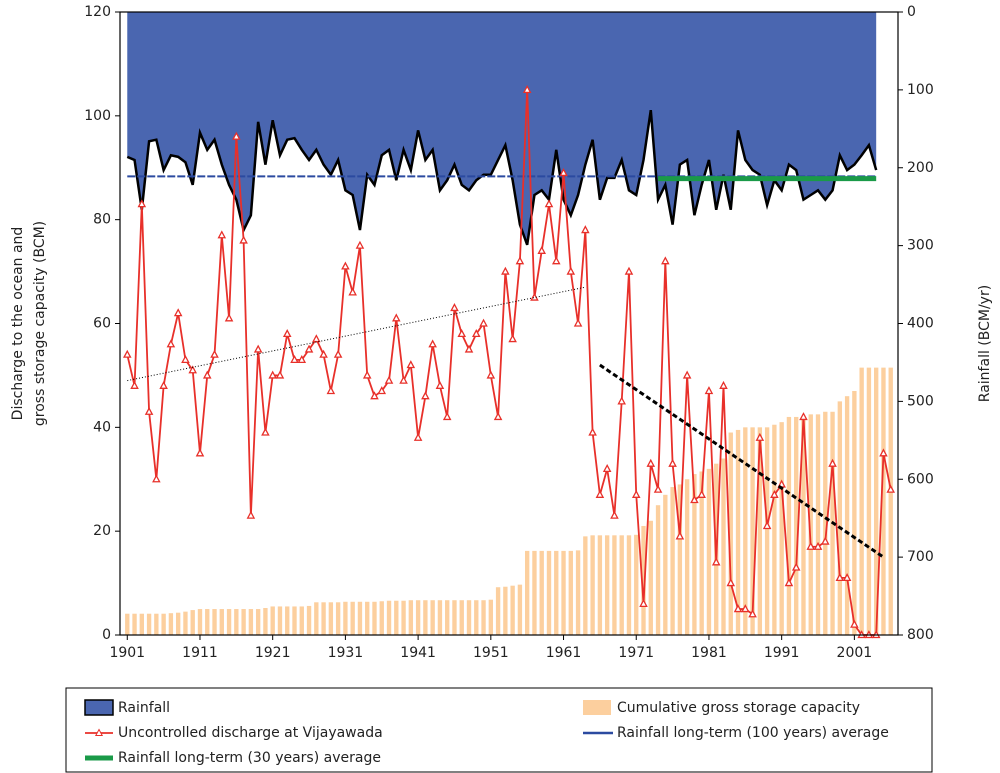 Image resolution: width=1000 pixels, height=773 pixels. I want to click on y2-tick-label: 500, so click(920, 401).